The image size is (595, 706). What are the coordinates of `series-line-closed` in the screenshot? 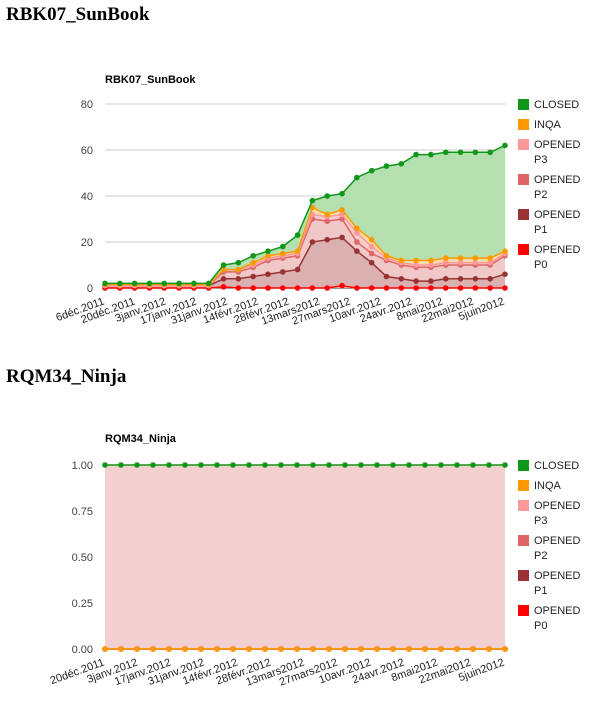 It's located at (305, 214).